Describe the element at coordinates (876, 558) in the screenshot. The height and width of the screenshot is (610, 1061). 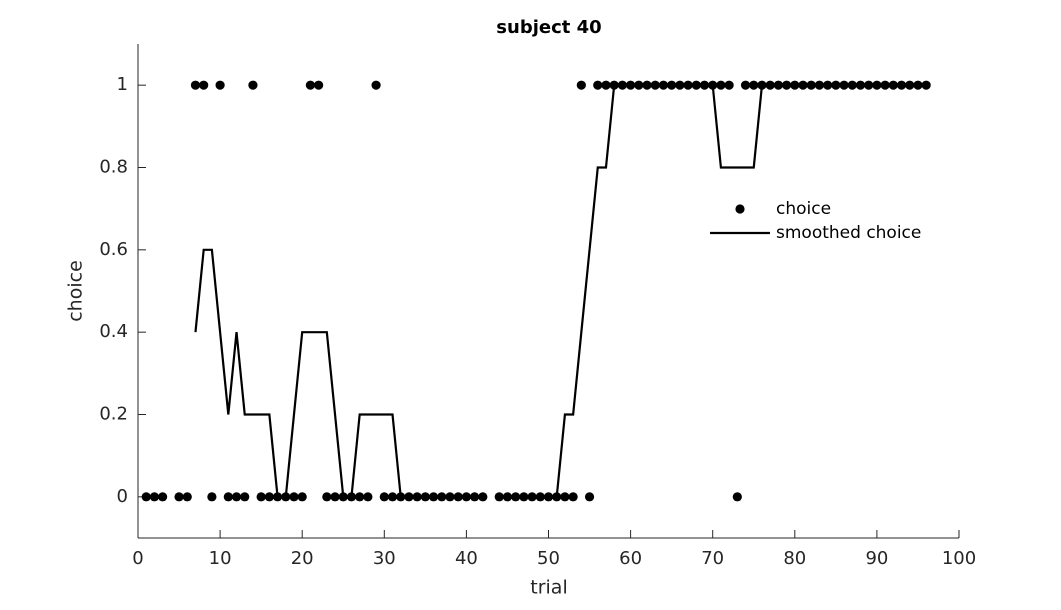
I see `x-tick-label: 90` at that location.